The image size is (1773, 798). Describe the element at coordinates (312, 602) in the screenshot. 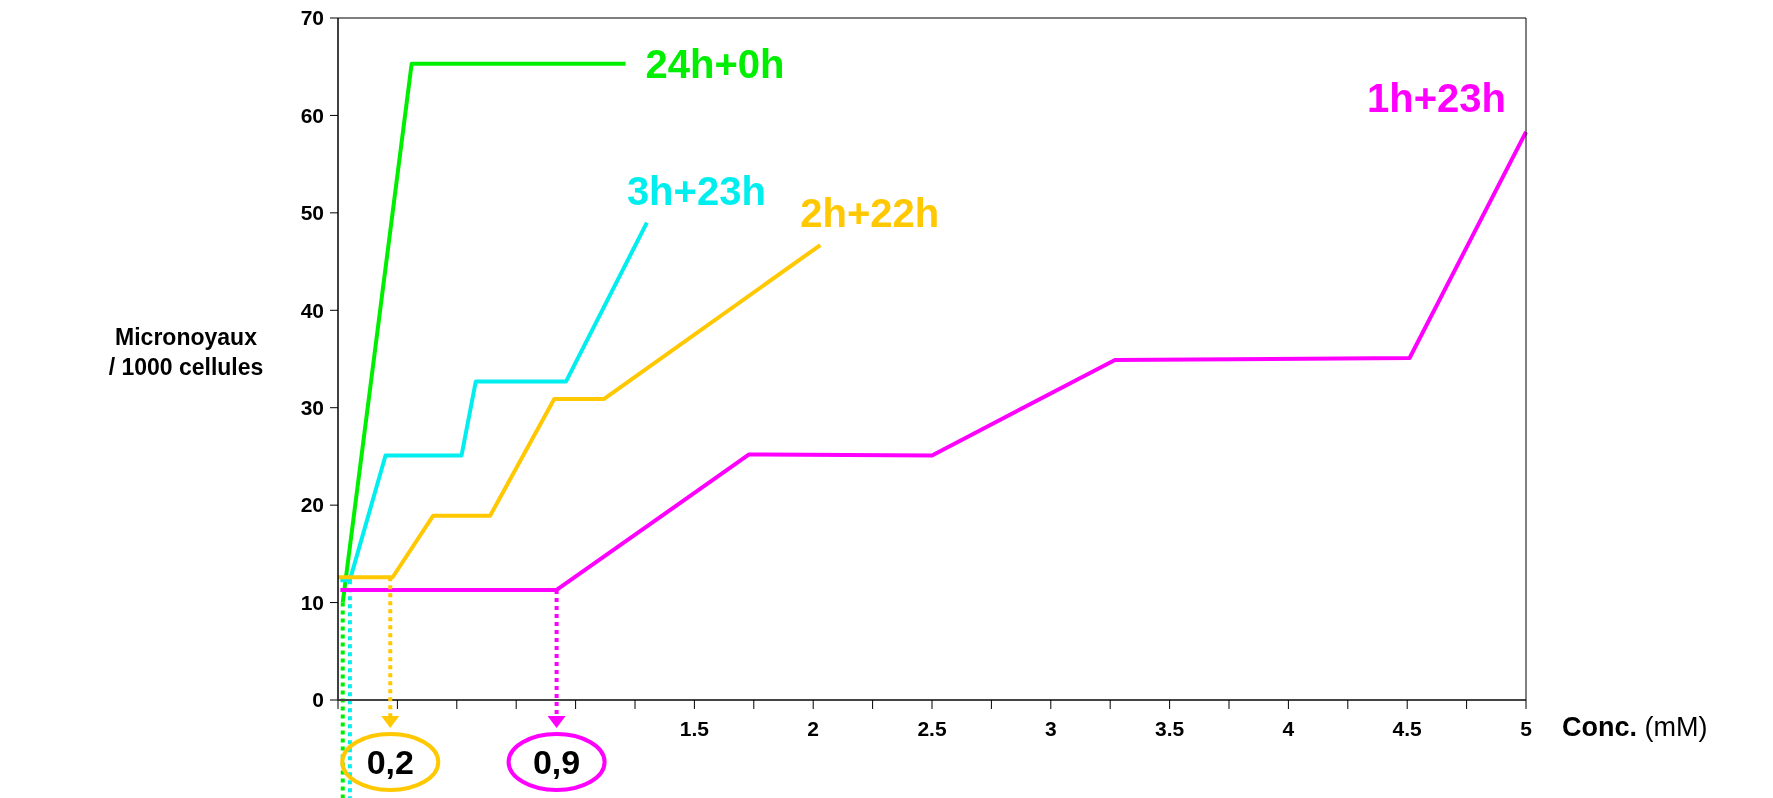

I see `y-tick-label: 10` at that location.